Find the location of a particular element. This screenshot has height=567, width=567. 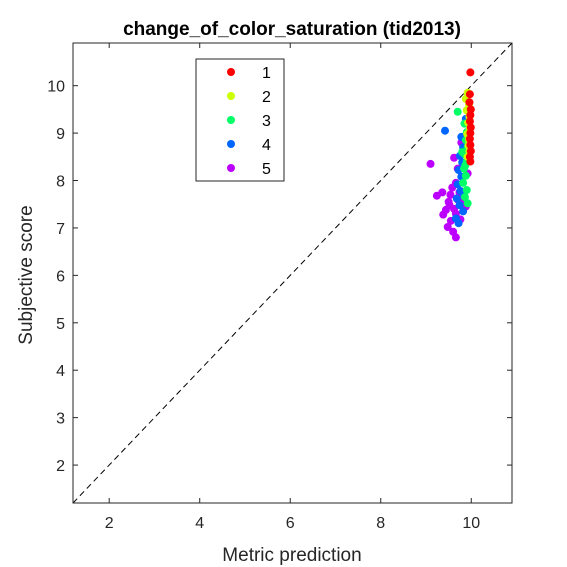

legend-box is located at coordinates (240, 120).